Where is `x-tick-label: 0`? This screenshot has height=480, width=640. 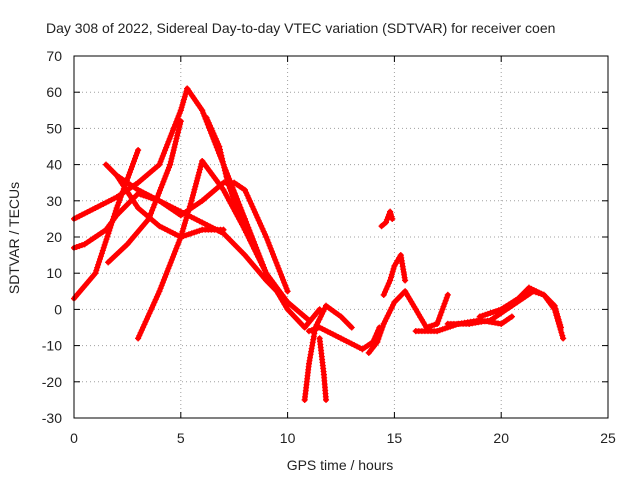
x-tick-label: 0 is located at coordinates (74, 438).